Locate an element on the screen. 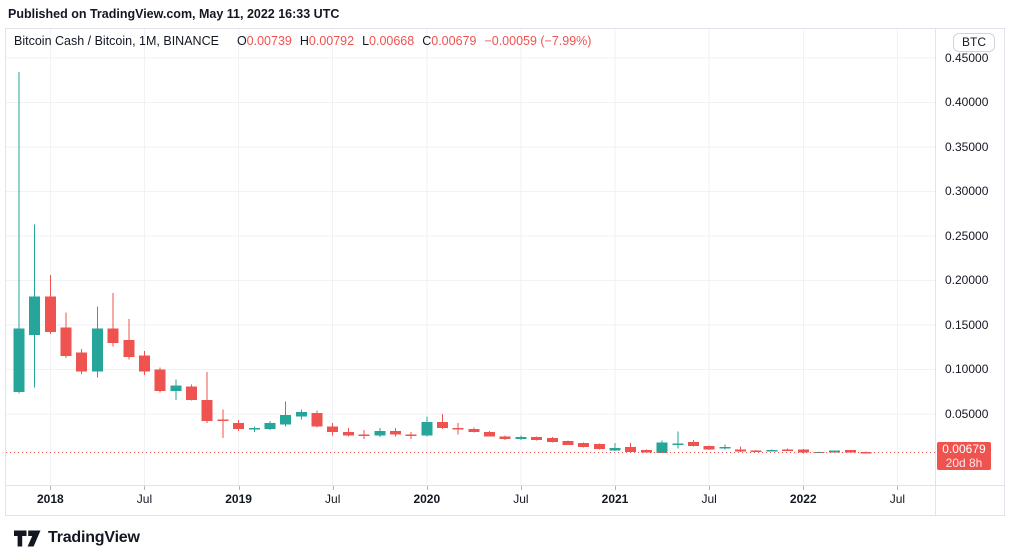 The width and height of the screenshot is (1012, 555). time-tick-label: 2021 is located at coordinates (615, 499).